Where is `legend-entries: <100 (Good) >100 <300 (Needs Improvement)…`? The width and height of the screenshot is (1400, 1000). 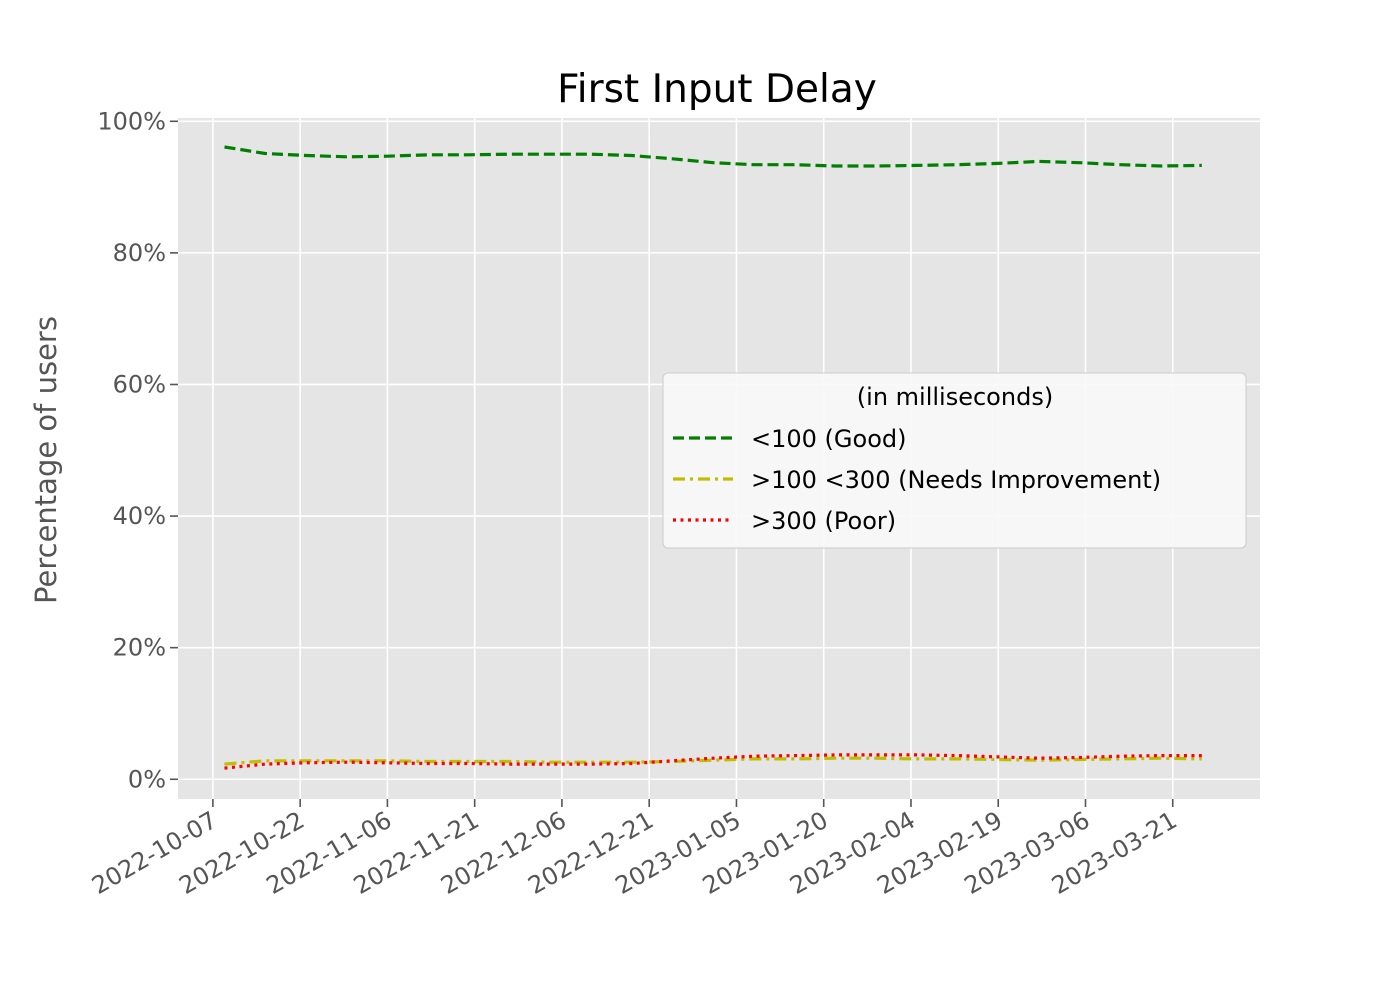 legend-entries: <100 (Good) >100 <300 (Needs Improvement)… is located at coordinates (917, 480).